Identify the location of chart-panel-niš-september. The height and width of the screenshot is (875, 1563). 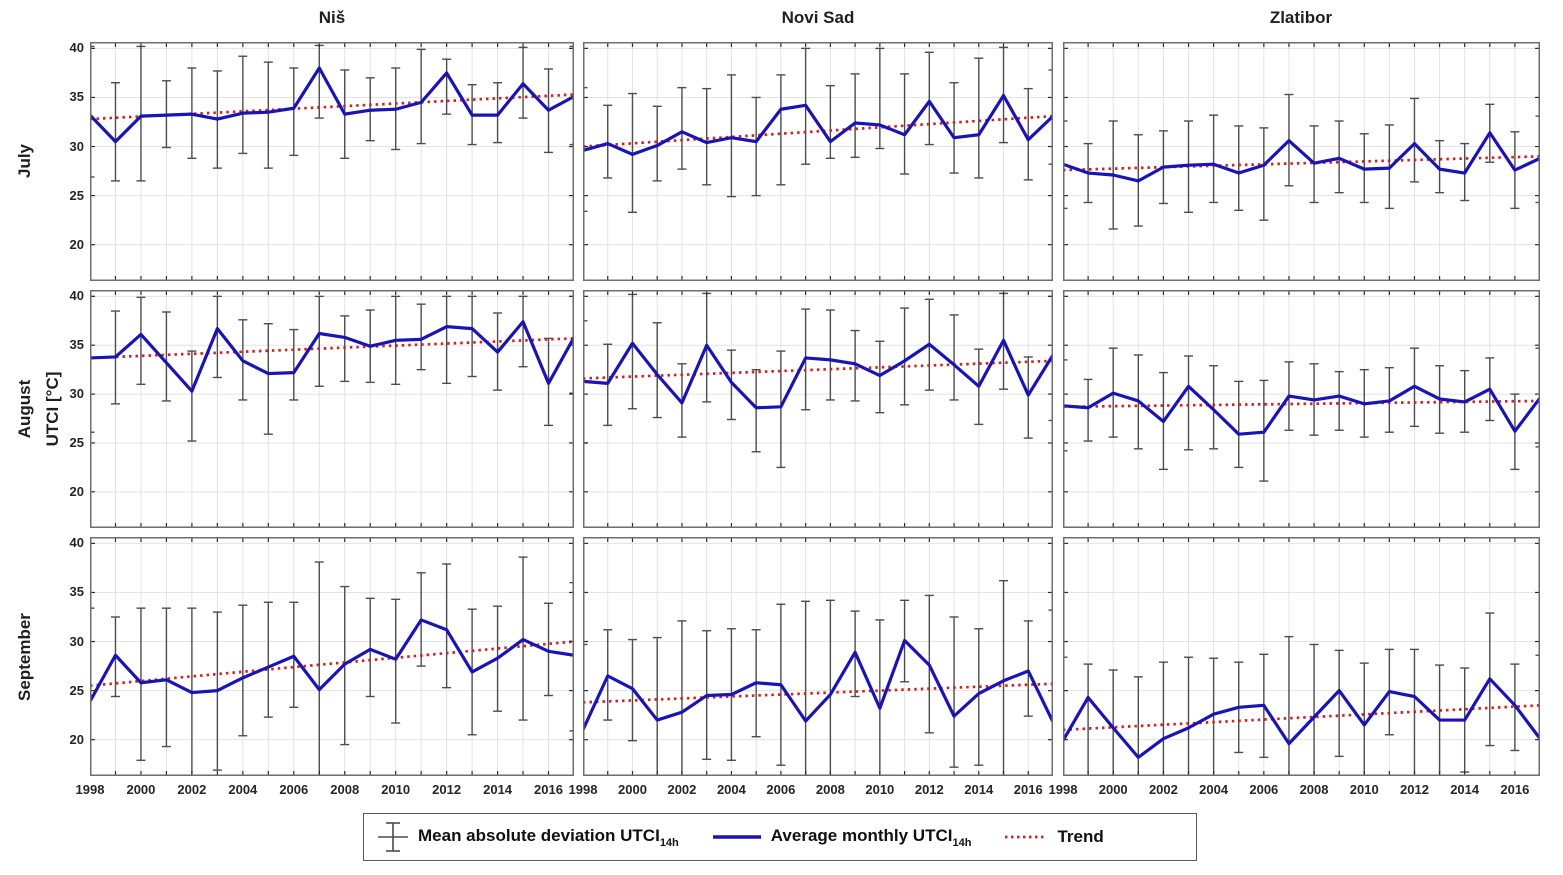
(332, 656).